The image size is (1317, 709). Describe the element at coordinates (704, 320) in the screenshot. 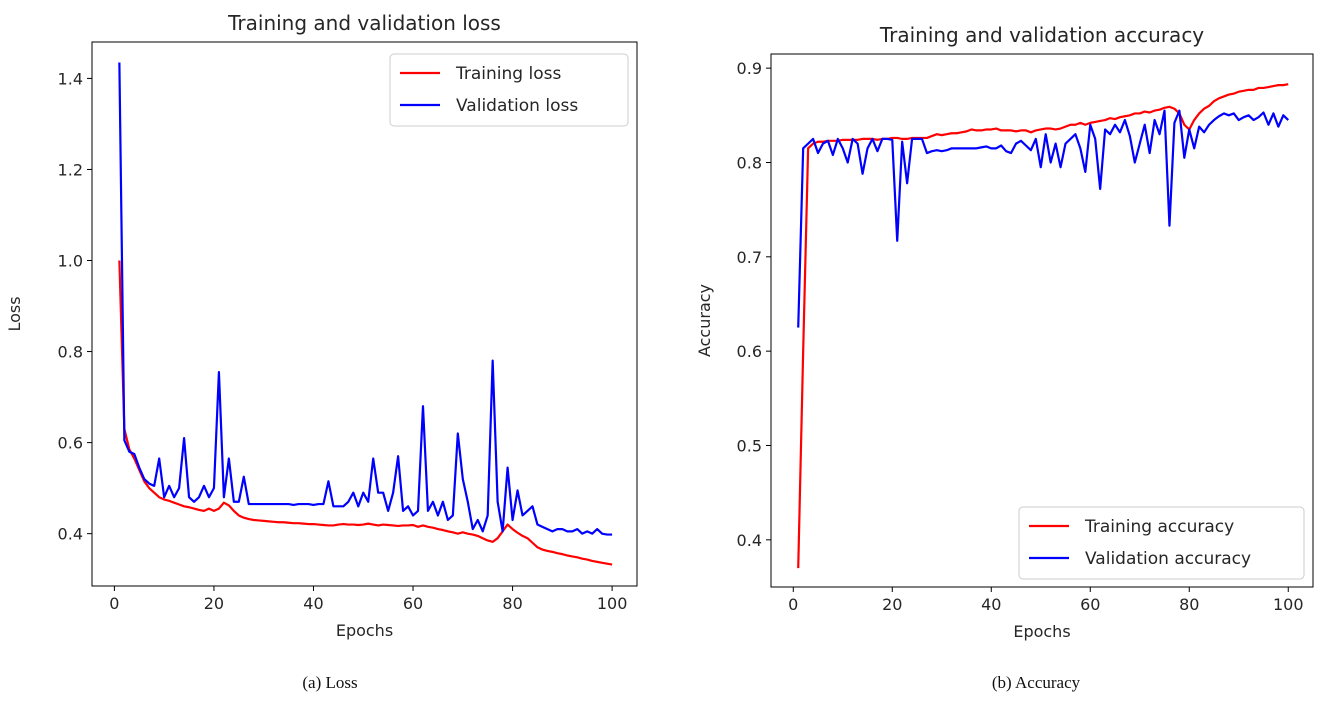

I see `y-axis-label: Accuracy` at that location.